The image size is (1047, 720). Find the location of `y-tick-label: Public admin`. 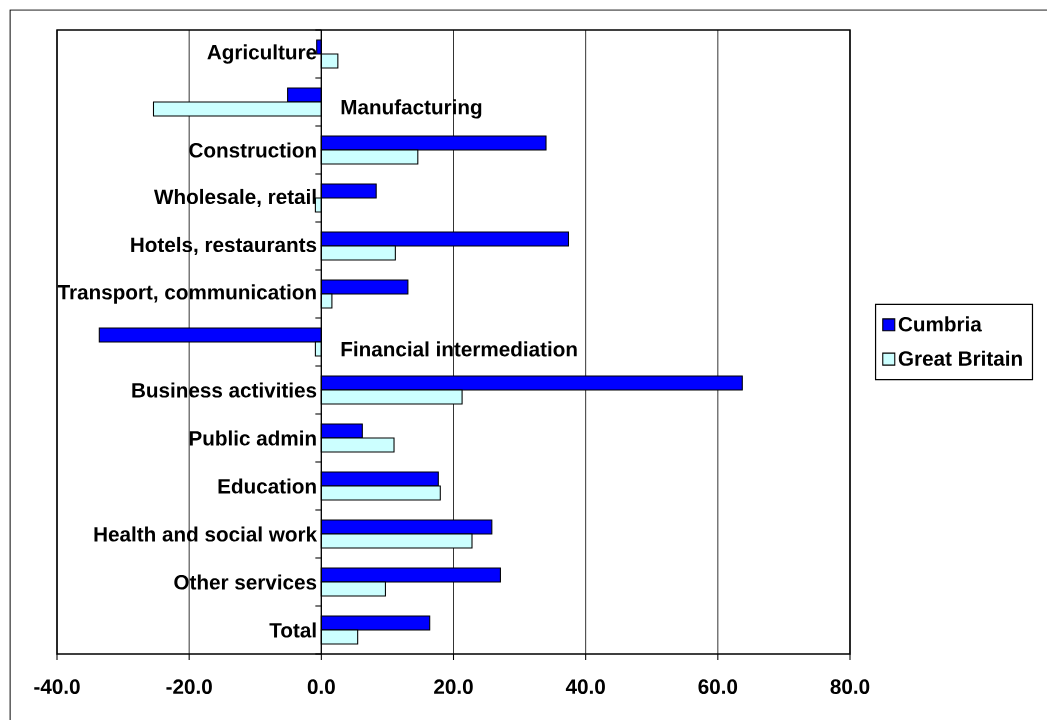

y-tick-label: Public admin is located at coordinates (252, 438).